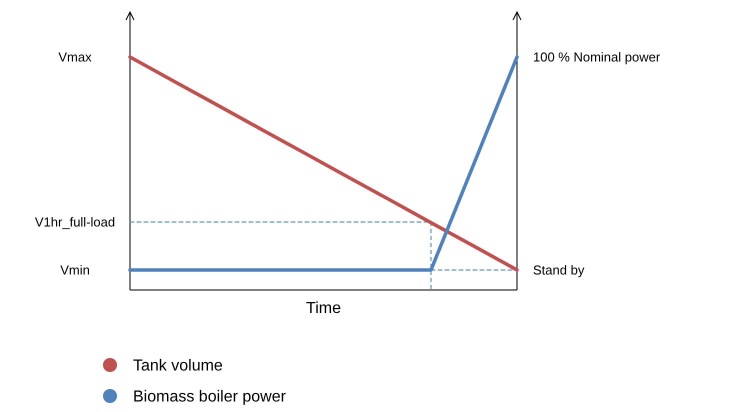 The image size is (748, 412). Describe the element at coordinates (210, 397) in the screenshot. I see `legend-label: Biomass boiler power` at that location.